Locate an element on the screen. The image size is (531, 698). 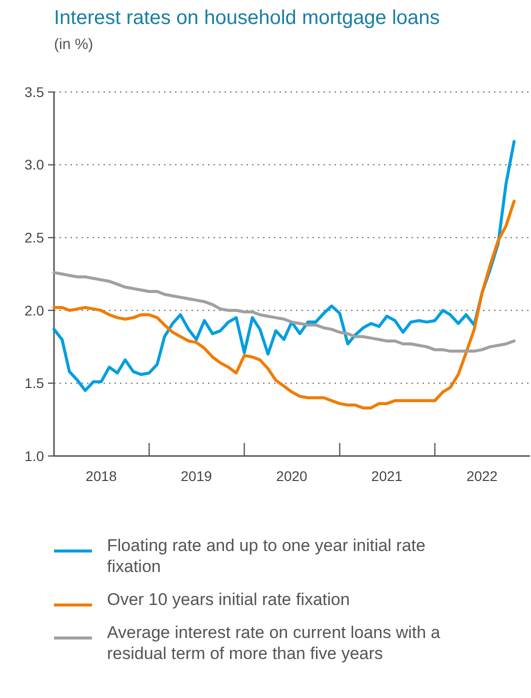
y-tick-label: 3.5 is located at coordinates (34, 92).